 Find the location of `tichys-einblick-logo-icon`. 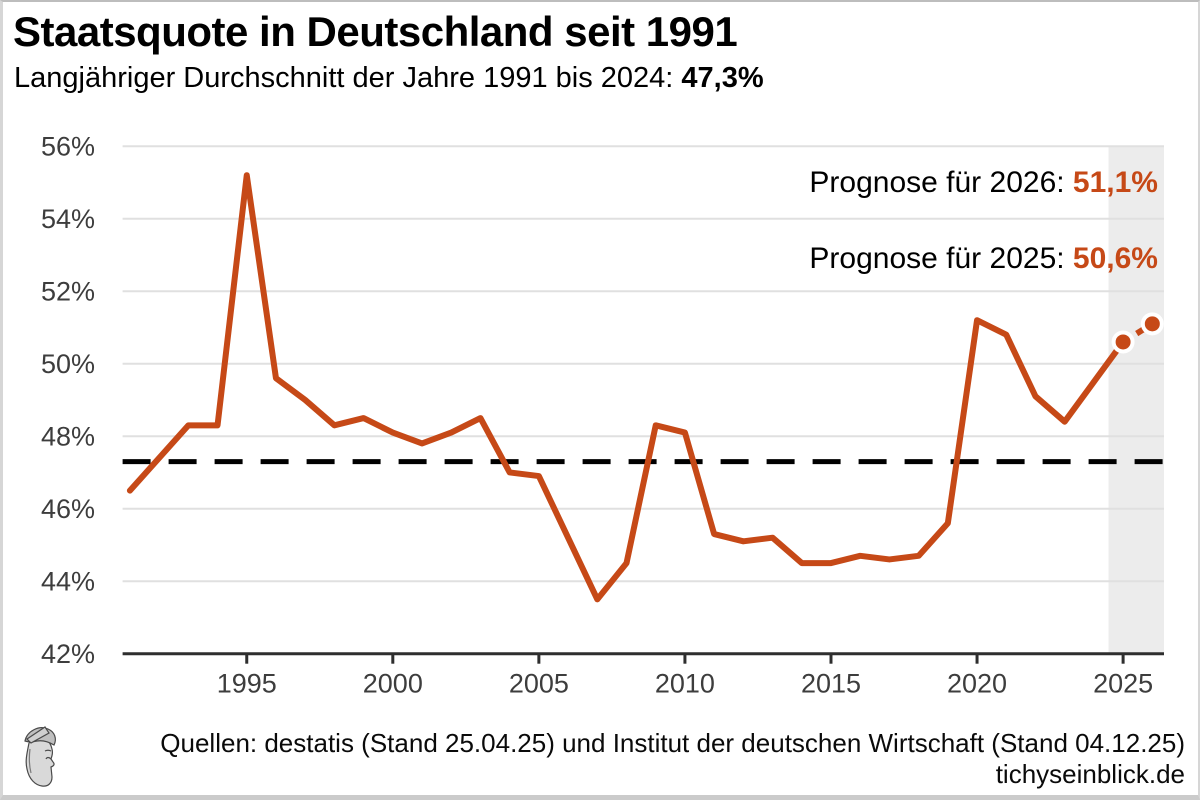

tichys-einblick-logo-icon is located at coordinates (40, 756).